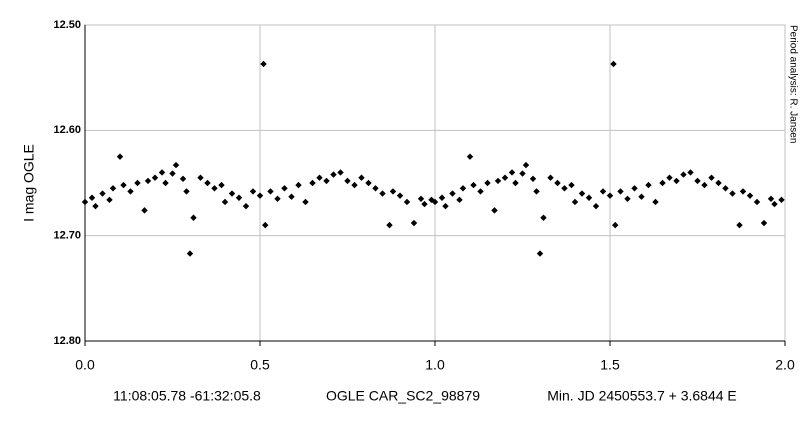 This screenshot has height=424, width=812. Describe the element at coordinates (67, 236) in the screenshot. I see `y-tick-label: 12.70` at that location.